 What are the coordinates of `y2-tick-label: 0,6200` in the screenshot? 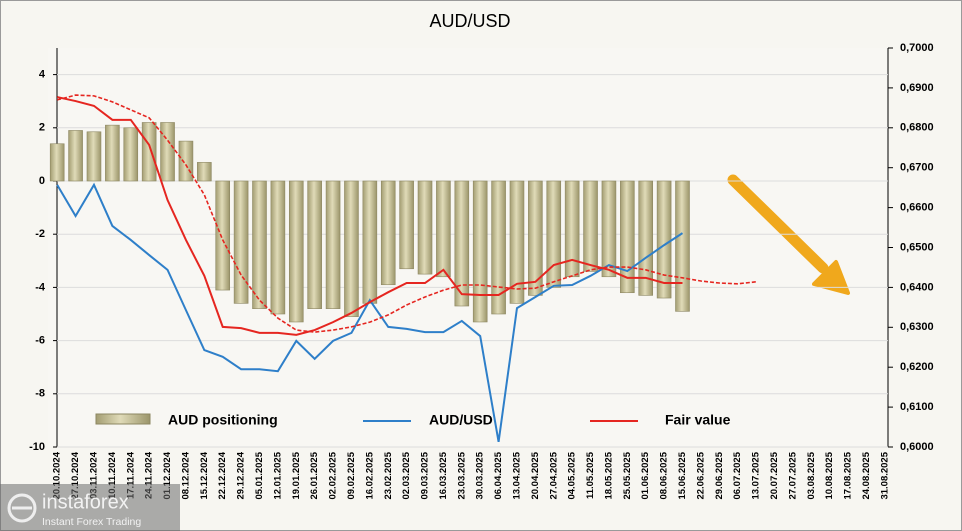 It's located at (917, 367).